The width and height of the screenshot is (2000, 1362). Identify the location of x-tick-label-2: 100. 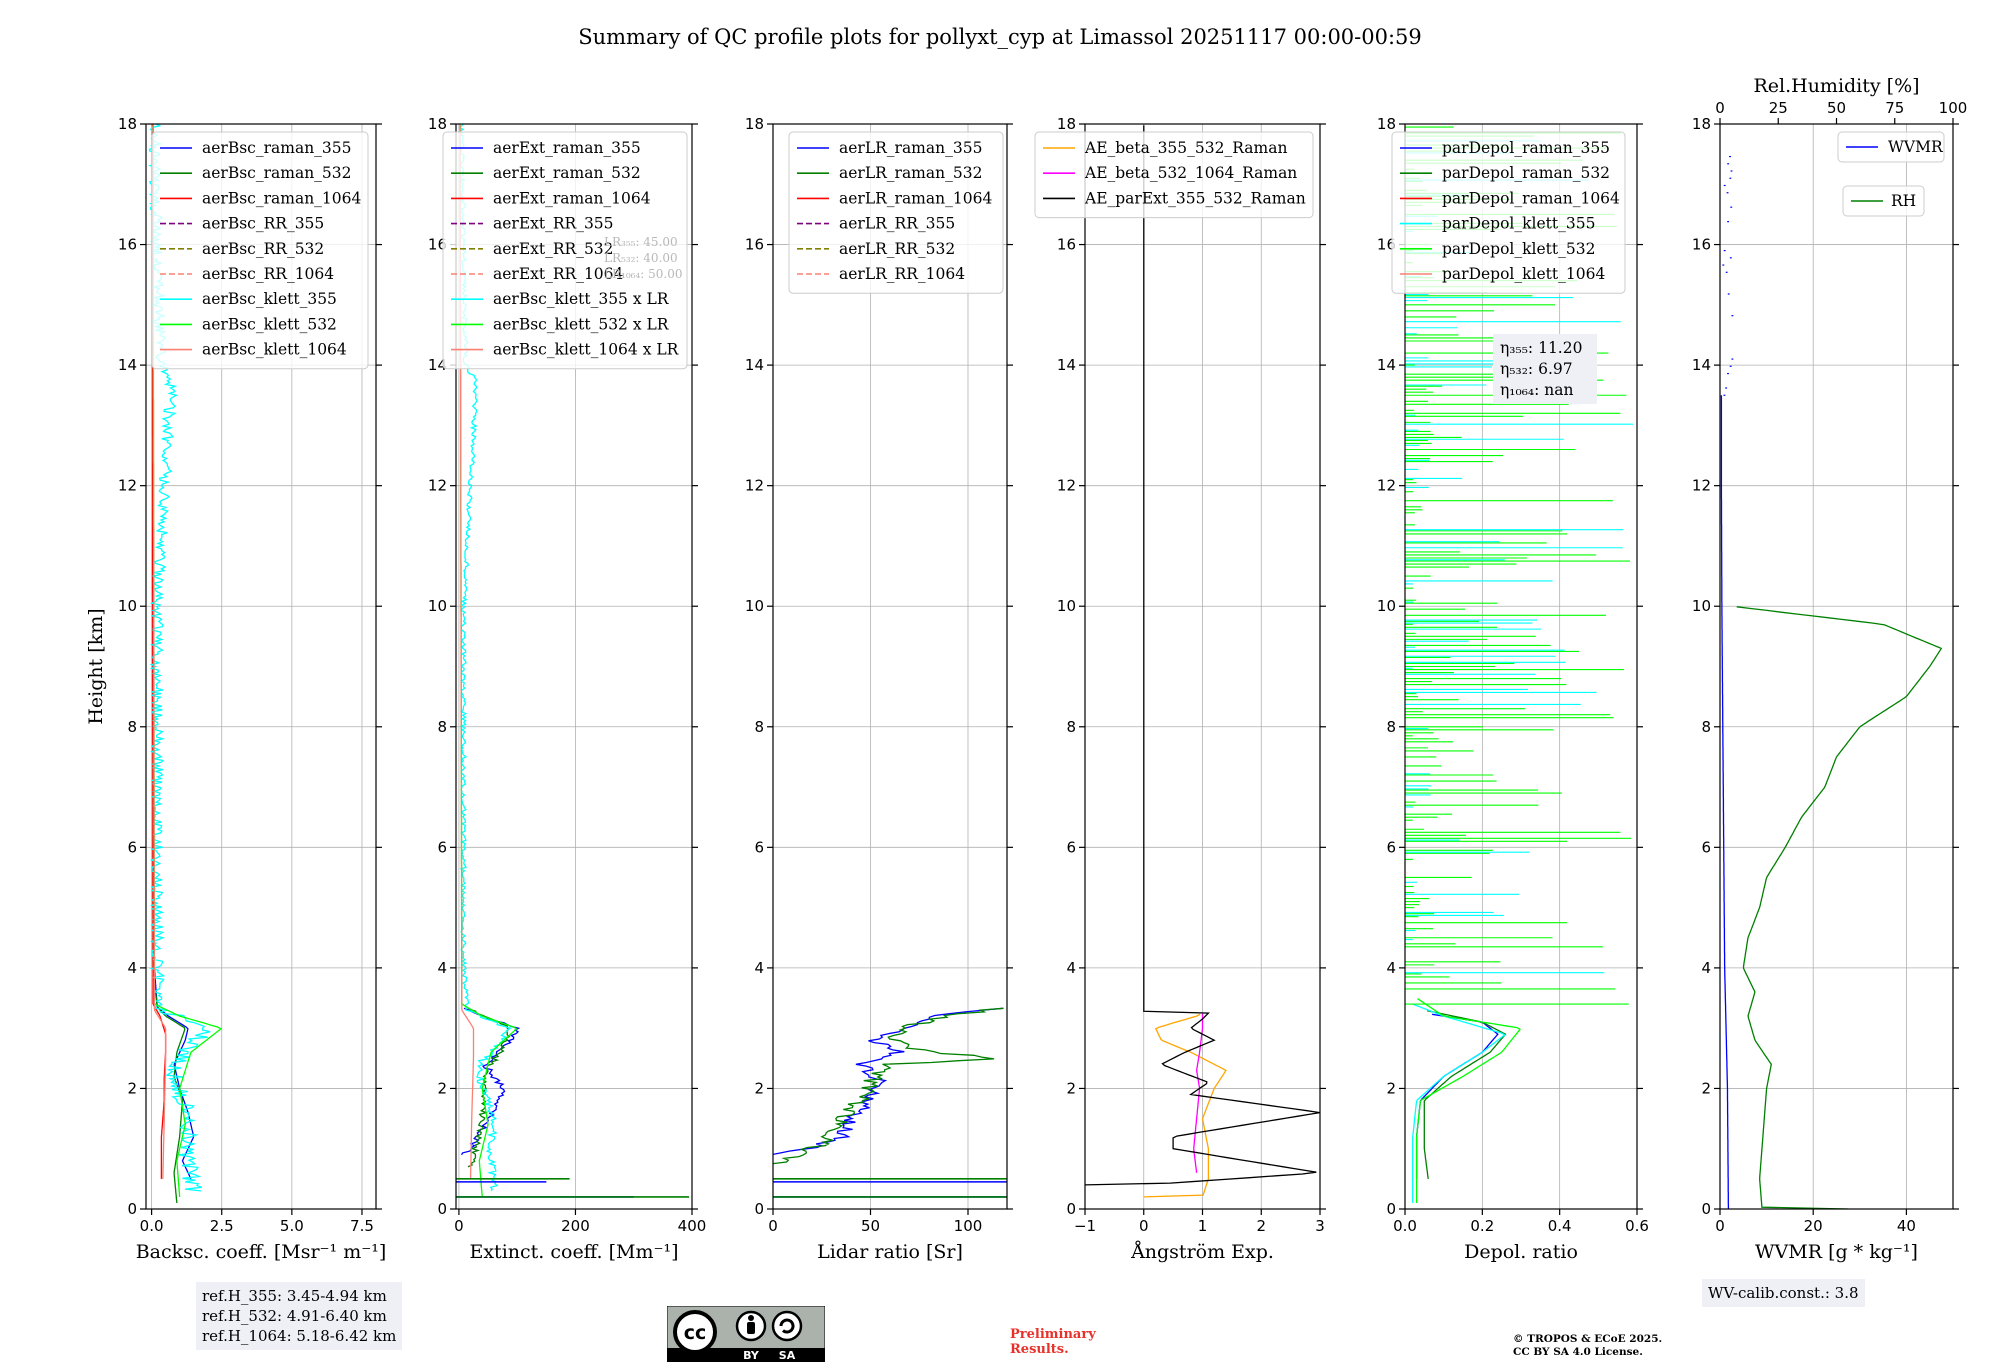
(968, 1226).